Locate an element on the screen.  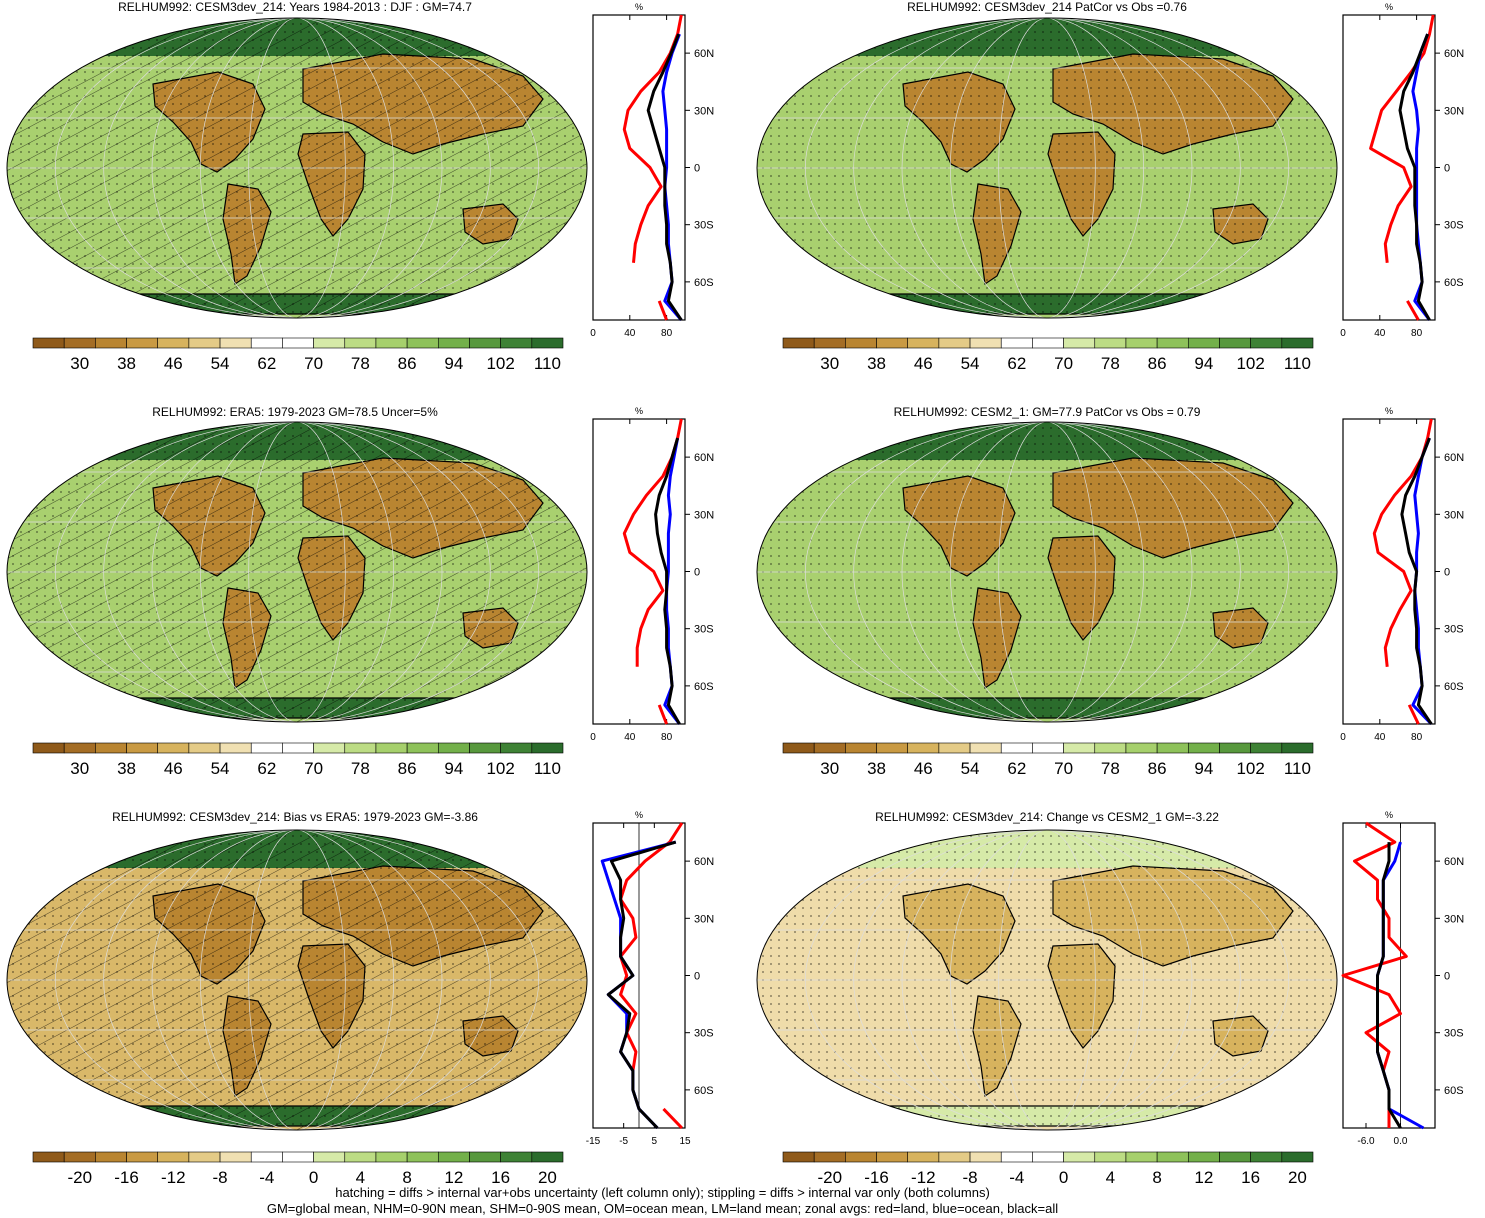
colorbar-label: 8 is located at coordinates (1156, 1177).